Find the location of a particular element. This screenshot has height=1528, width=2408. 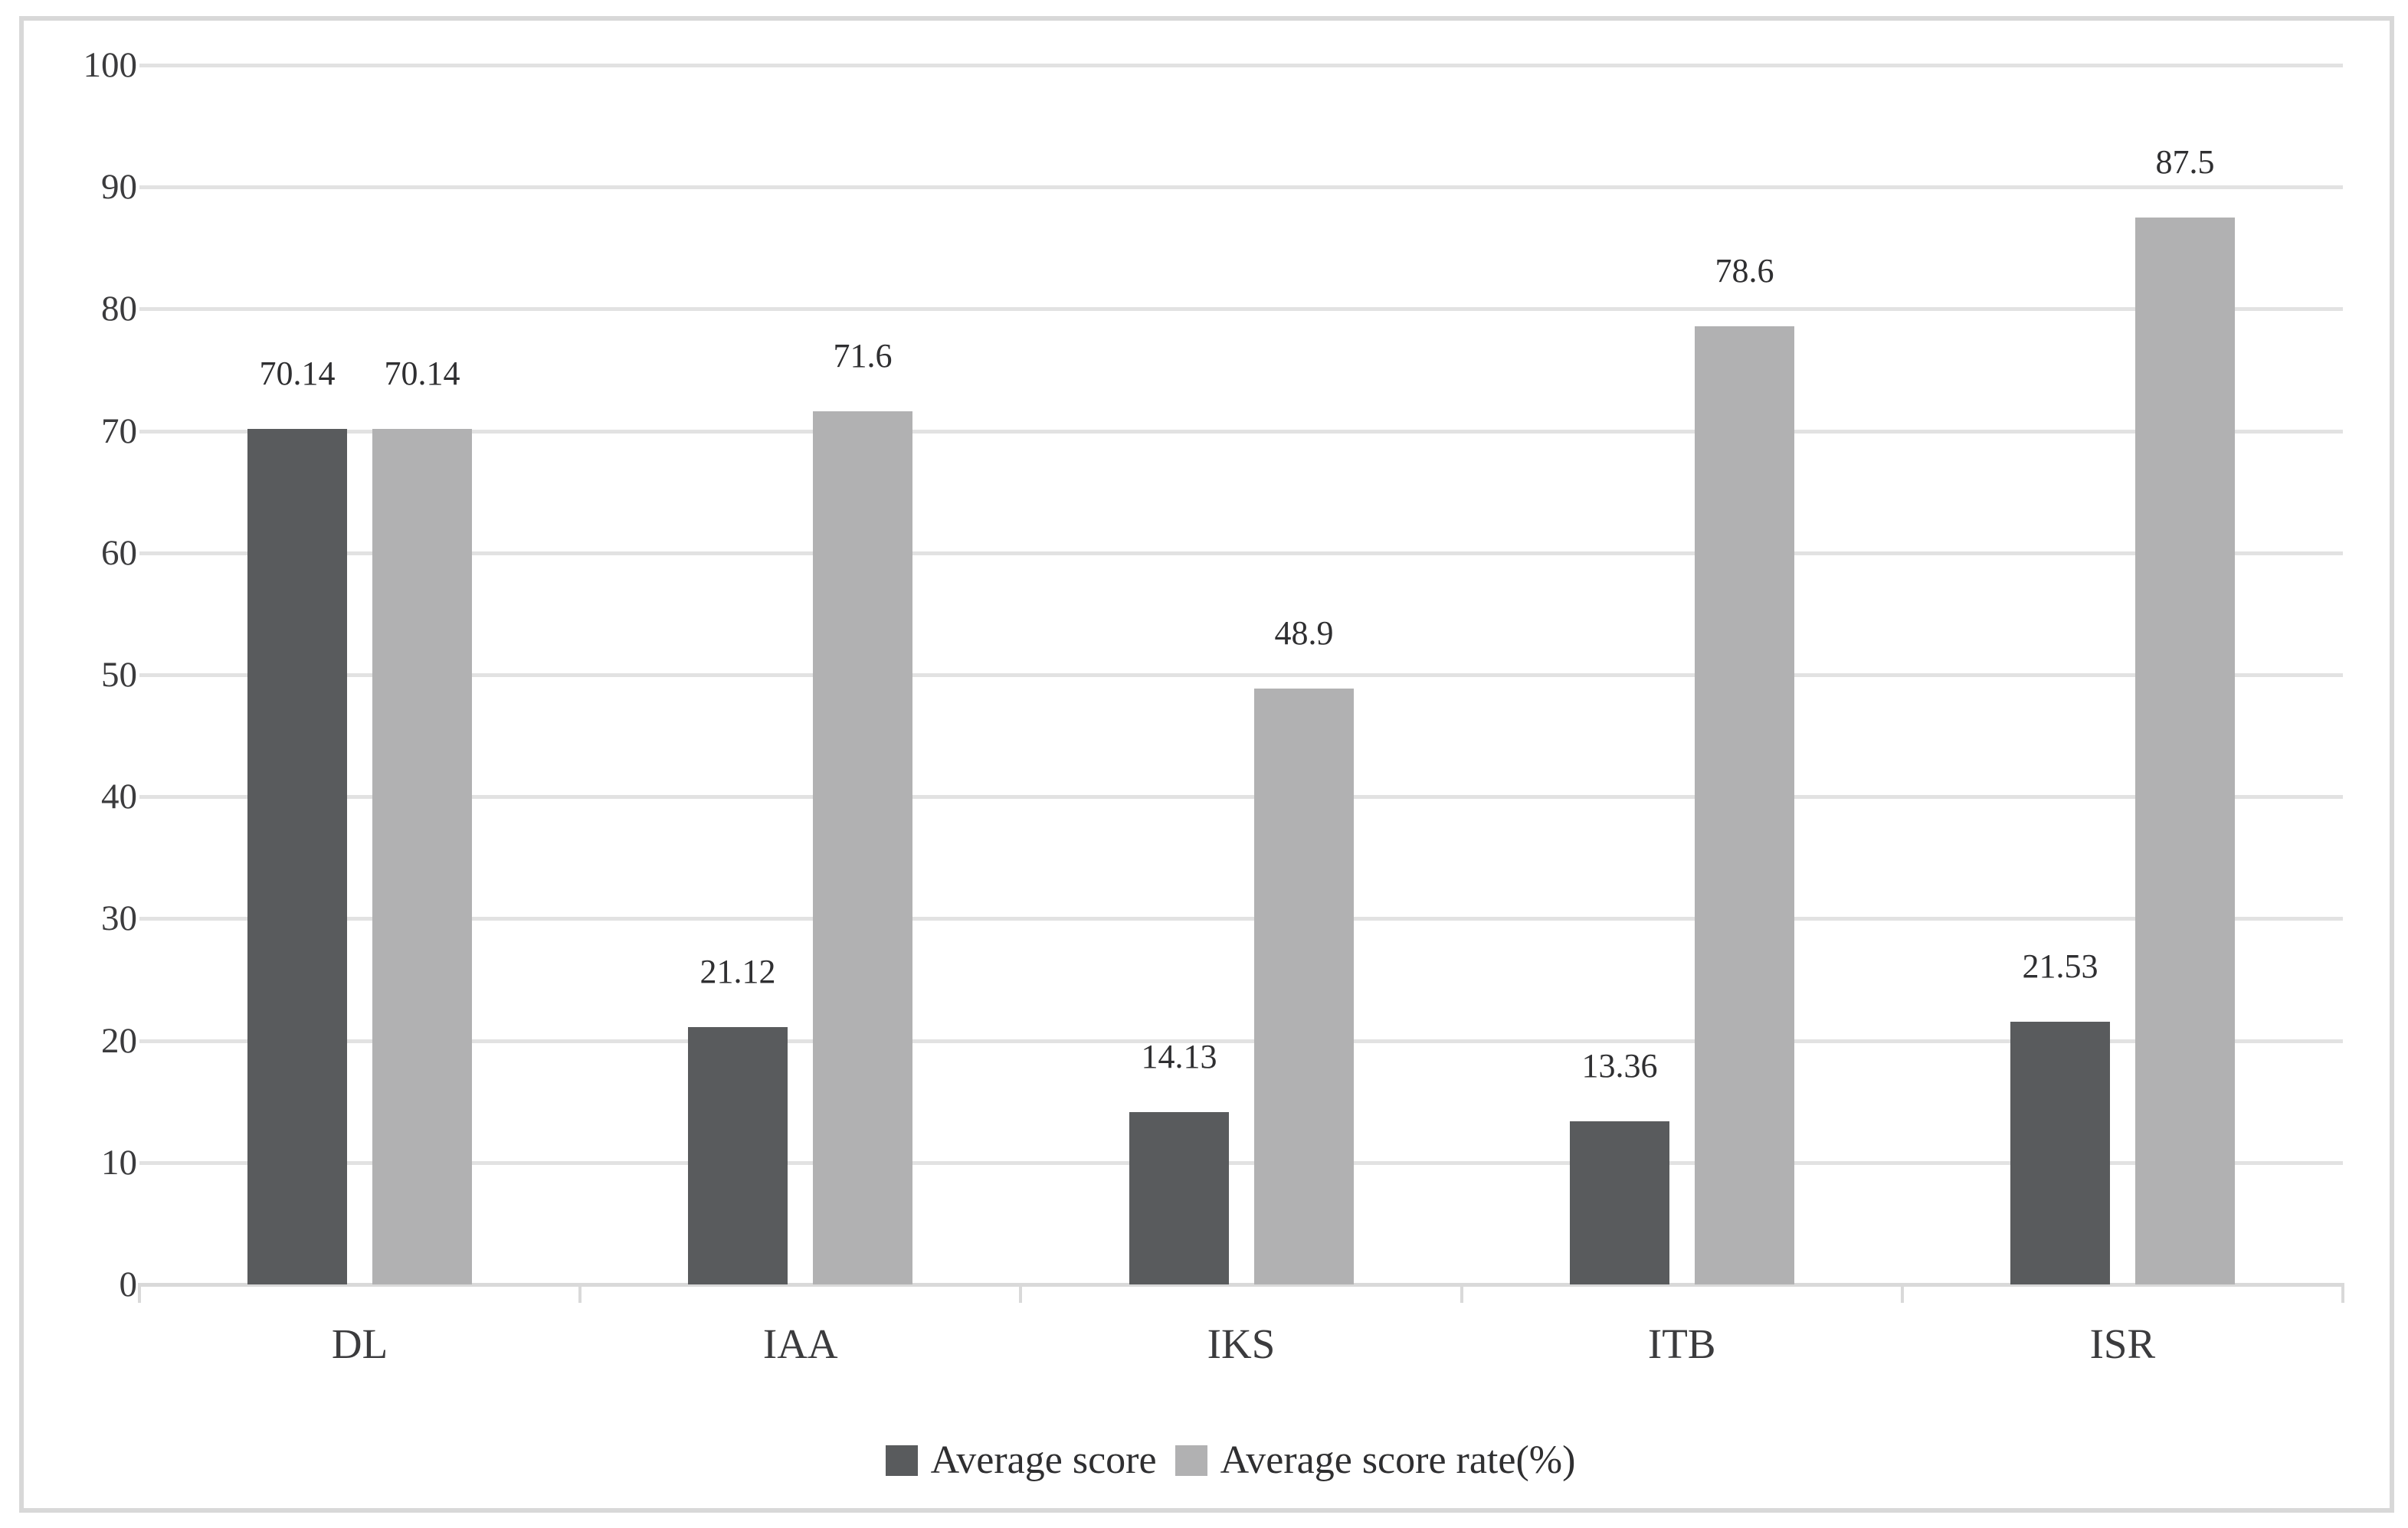

y-axis-tick-label: 10 is located at coordinates (119, 1162).